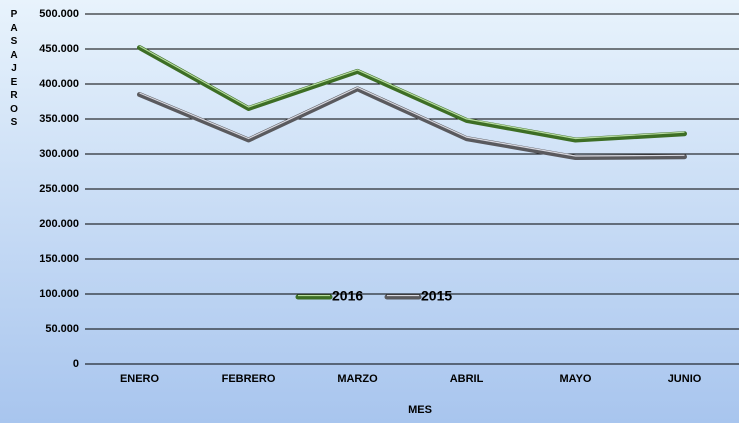 The image size is (739, 423). What do you see at coordinates (140, 379) in the screenshot?
I see `x-tick-label: ENERO` at bounding box center [140, 379].